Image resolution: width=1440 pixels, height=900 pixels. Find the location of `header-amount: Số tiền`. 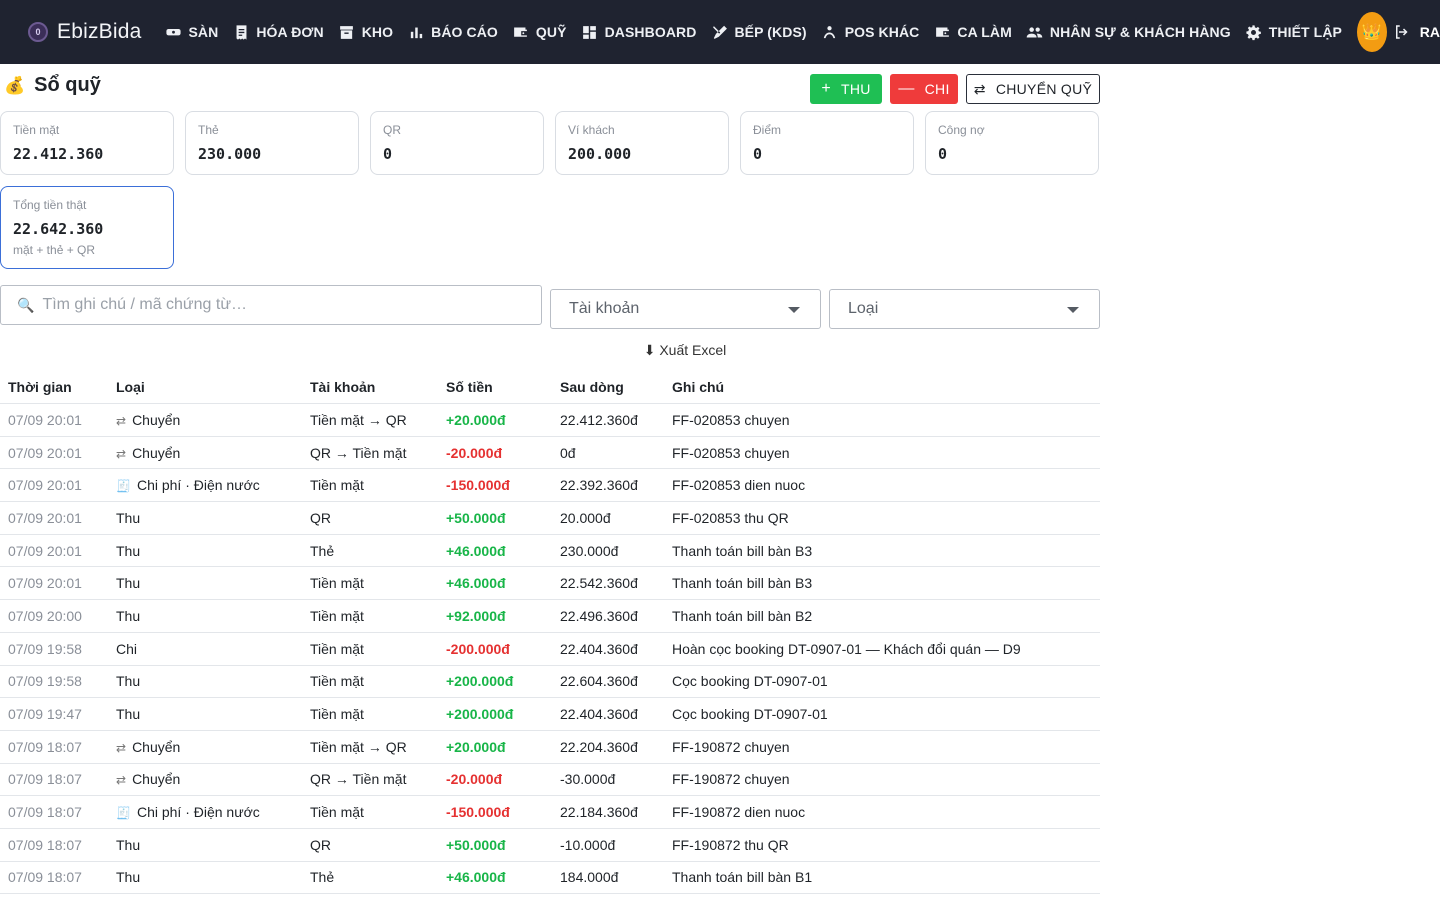

header-amount: Số tiền is located at coordinates (469, 386).